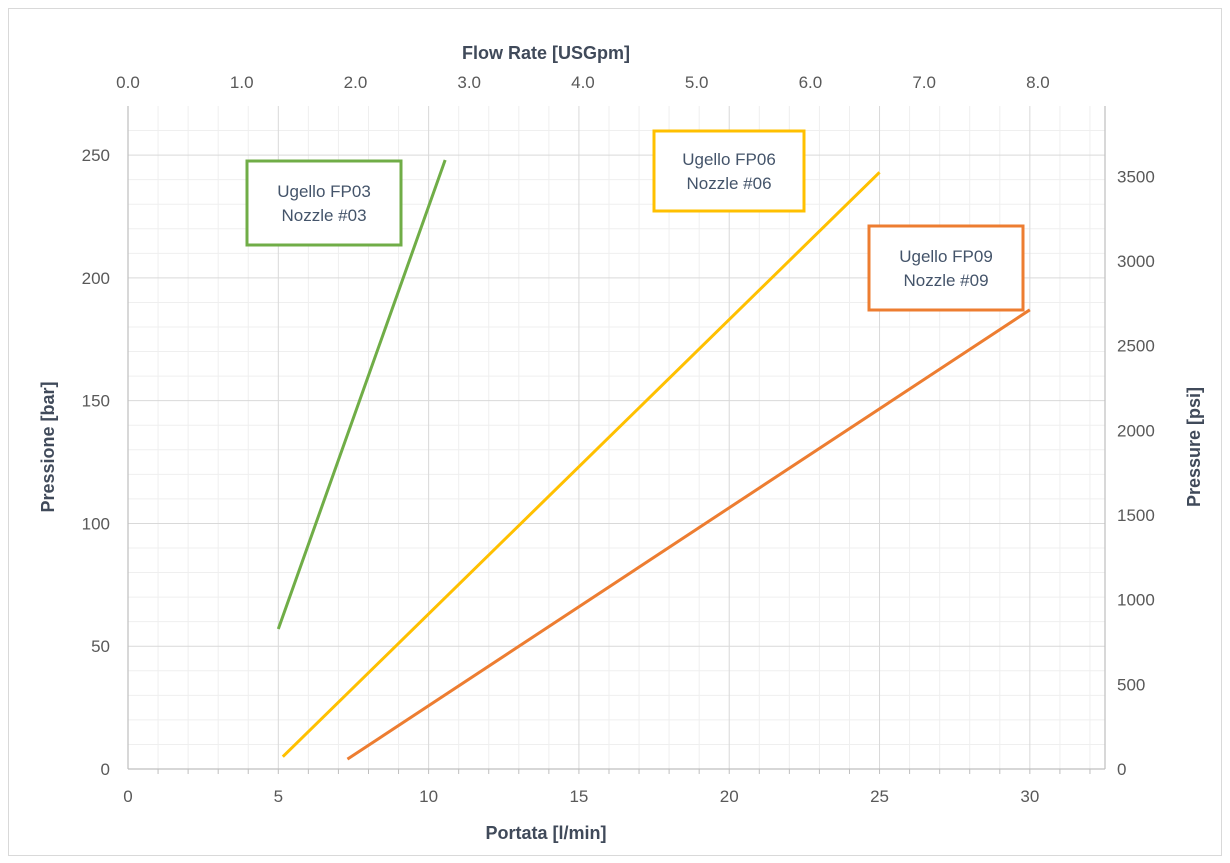  I want to click on right-axis-title: Pressure [psi], so click(1194, 447).